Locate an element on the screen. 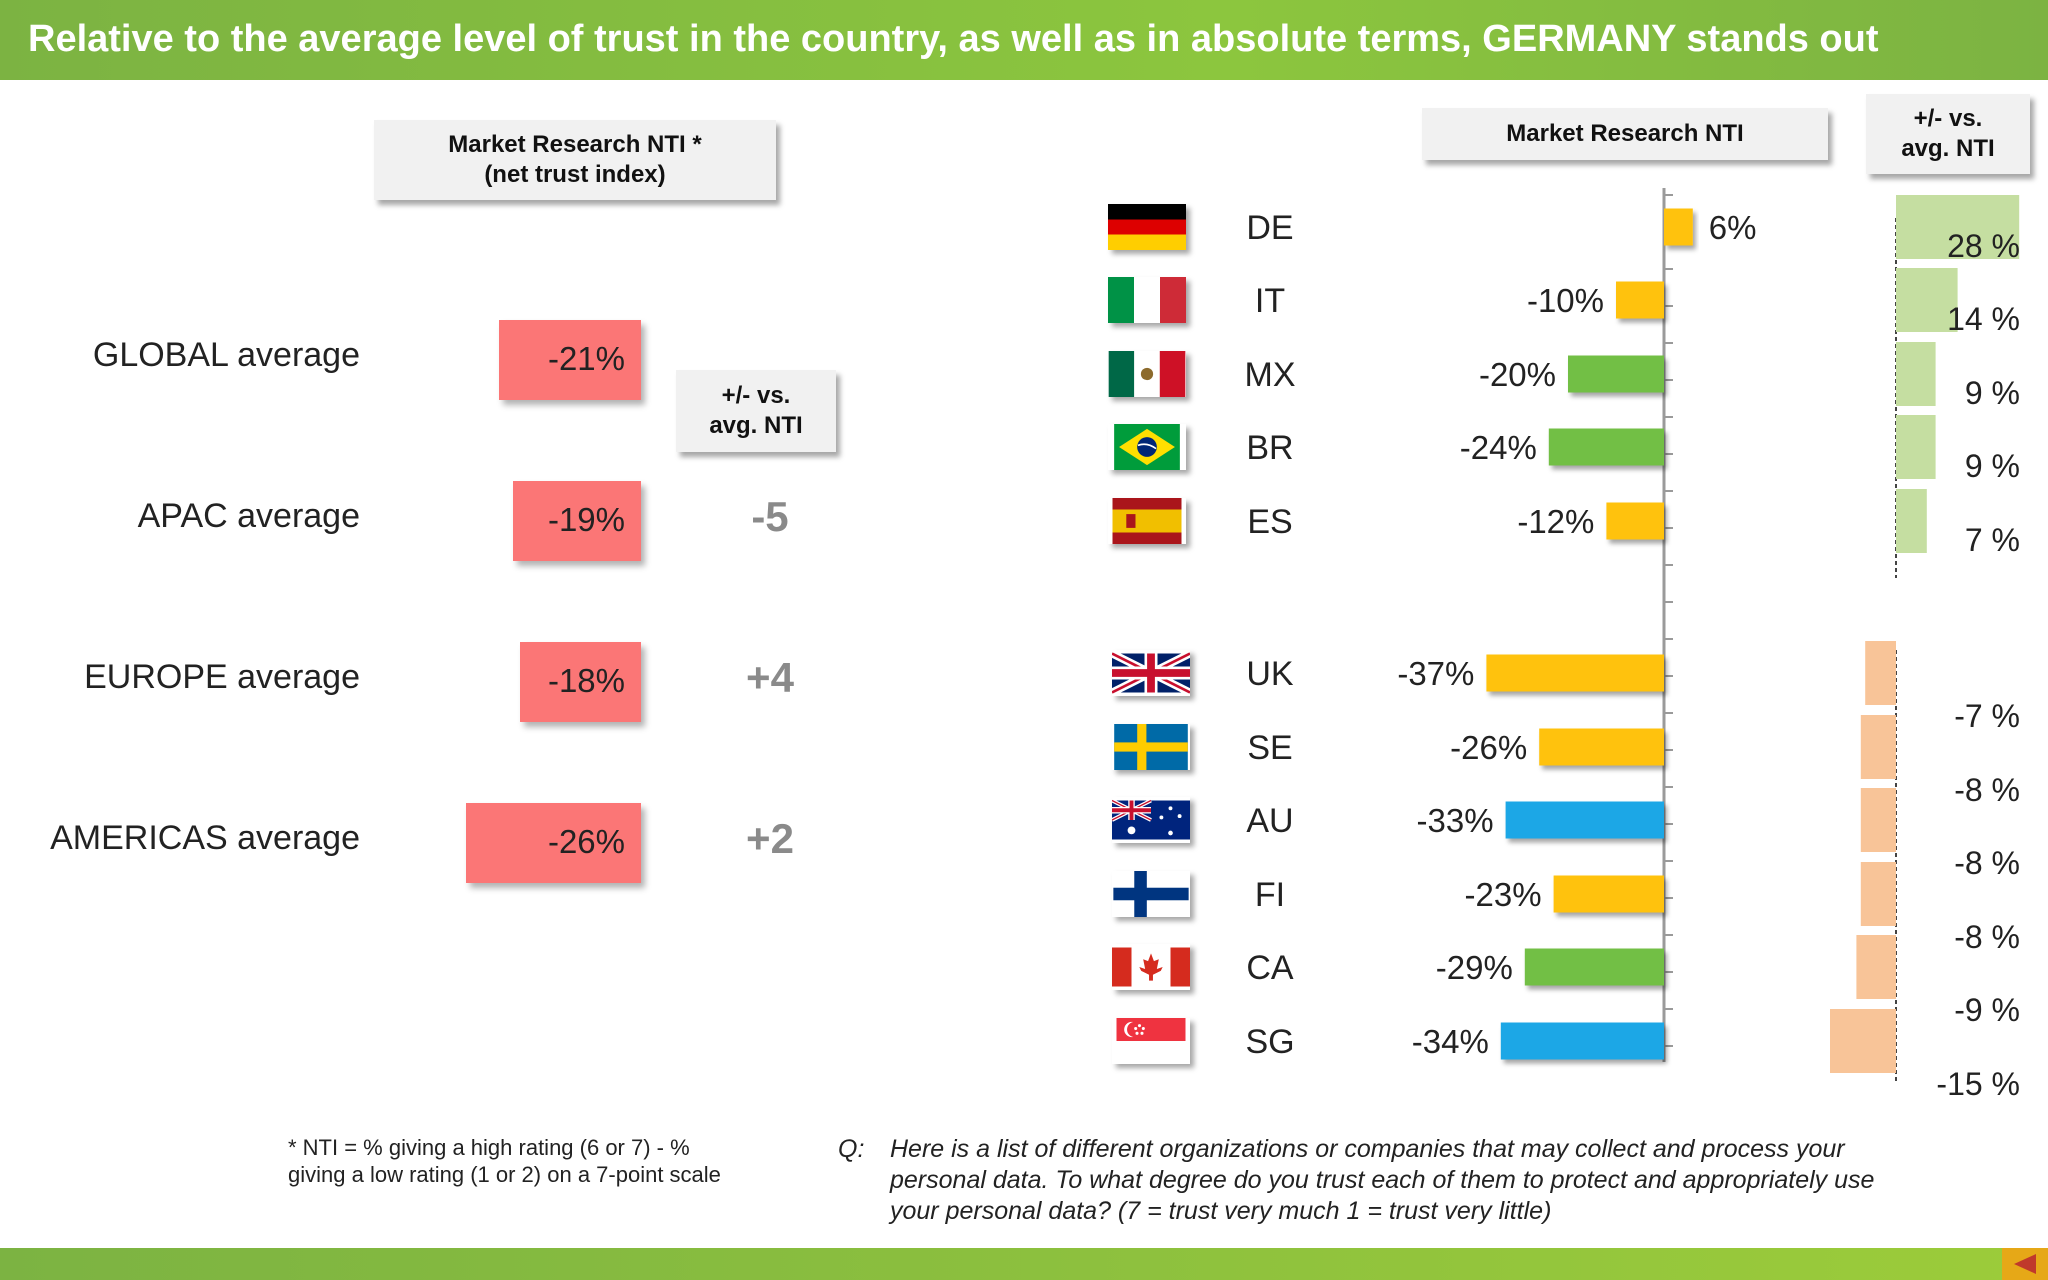 The width and height of the screenshot is (2048, 1280). average-label: AMERICAS average is located at coordinates (205, 838).